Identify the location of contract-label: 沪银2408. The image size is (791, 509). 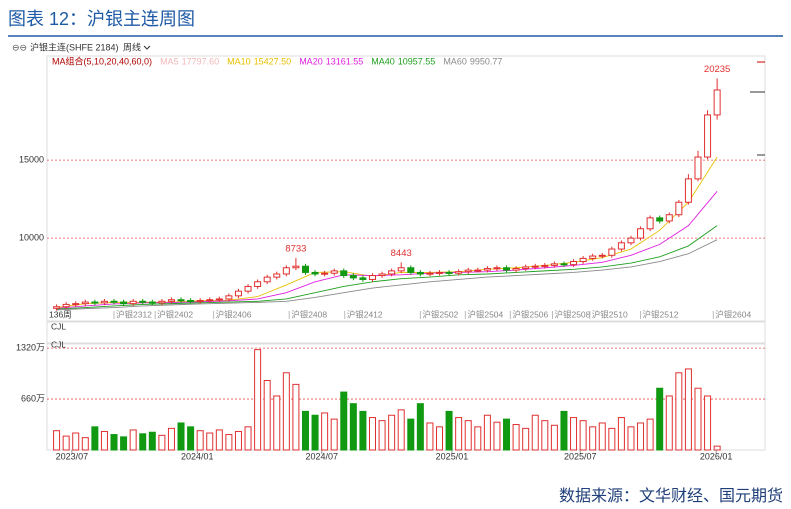
(309, 314).